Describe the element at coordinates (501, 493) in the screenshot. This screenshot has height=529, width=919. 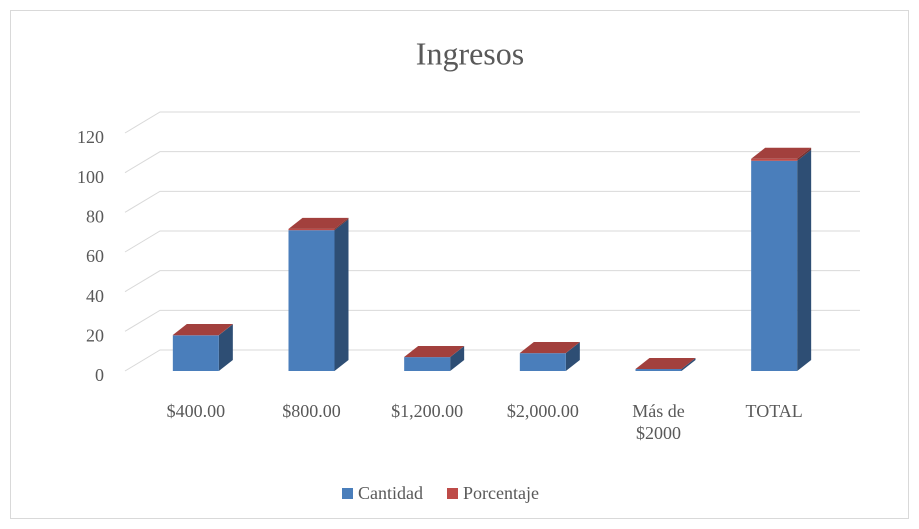
I see `legend-label: Porcentaje` at that location.